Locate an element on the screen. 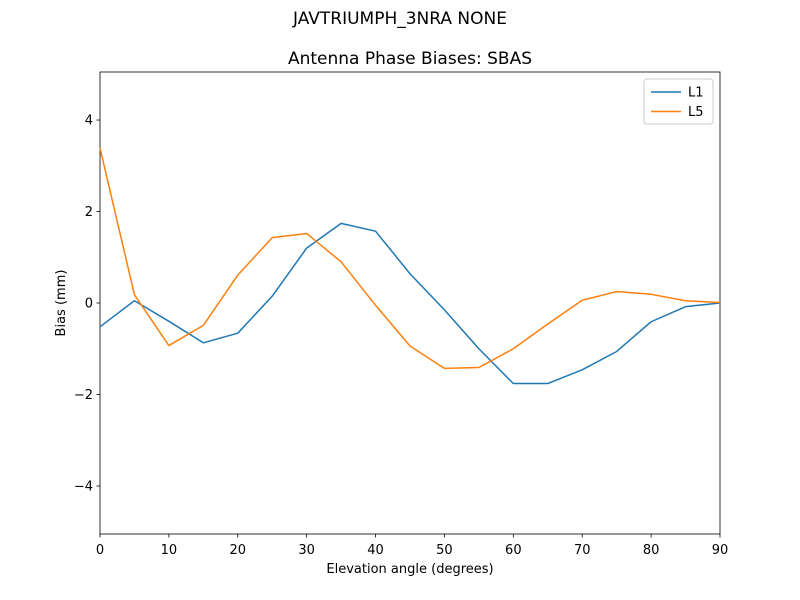 The image size is (800, 600). x-tick-label: 40 is located at coordinates (375, 550).